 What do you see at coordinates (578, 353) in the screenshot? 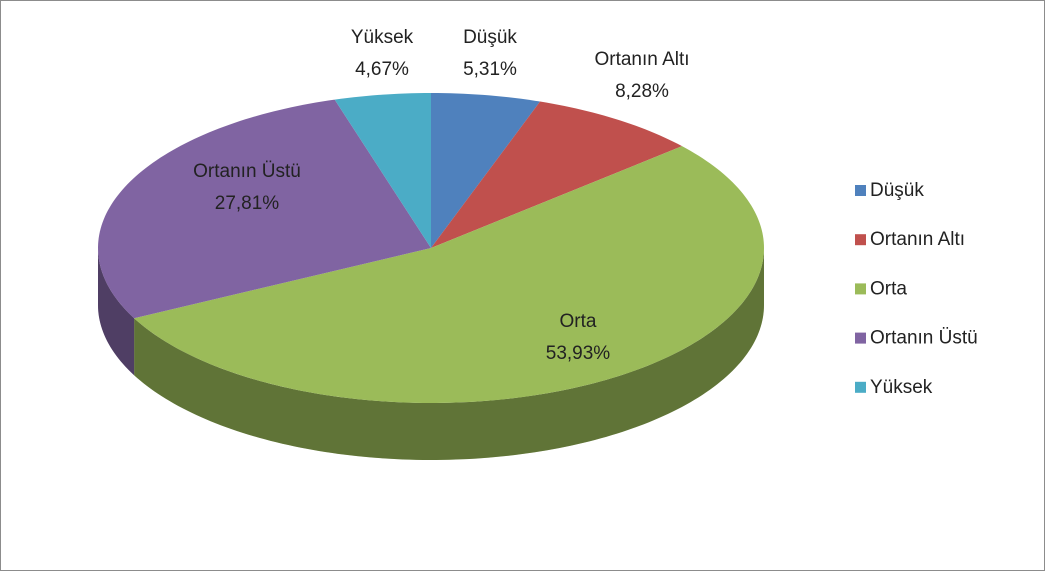
I see `data-label-value: 53,93%` at bounding box center [578, 353].